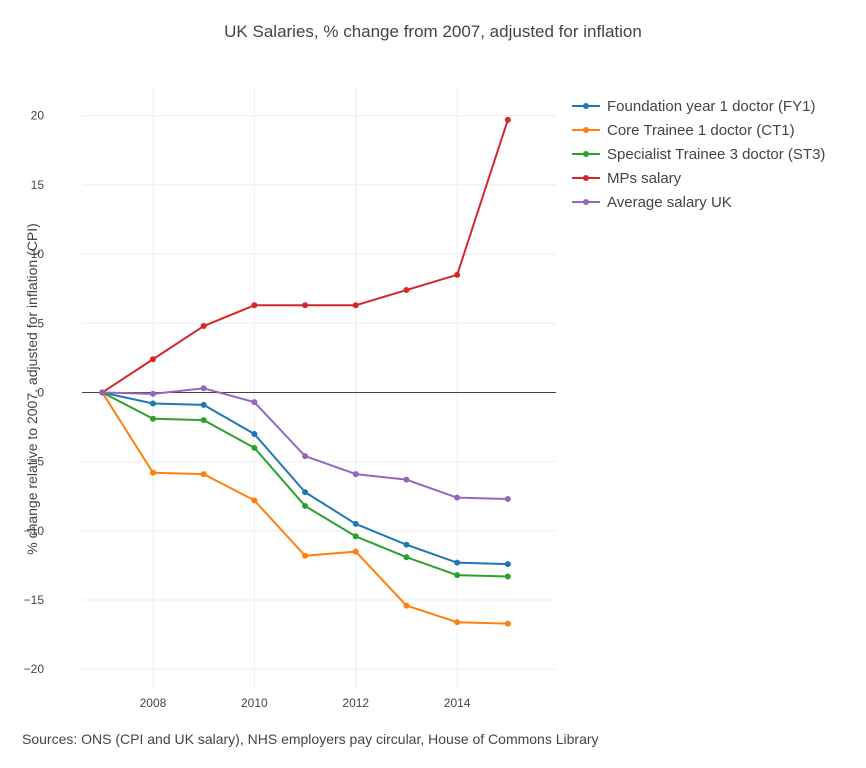 This screenshot has height=768, width=866. What do you see at coordinates (34, 531) in the screenshot?
I see `y-tick-label: −10` at bounding box center [34, 531].